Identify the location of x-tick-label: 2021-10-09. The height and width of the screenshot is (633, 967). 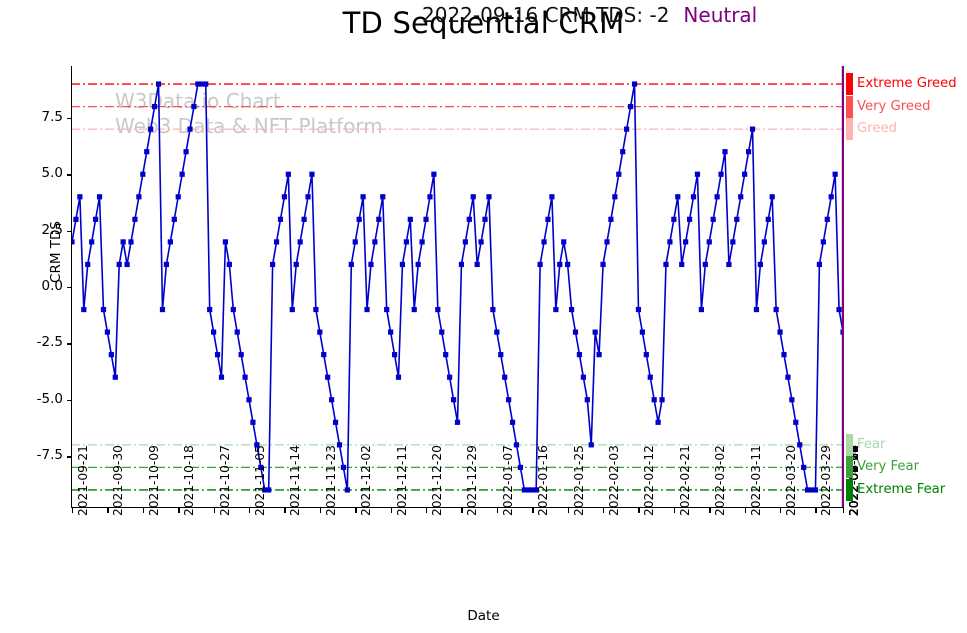
(153, 480).